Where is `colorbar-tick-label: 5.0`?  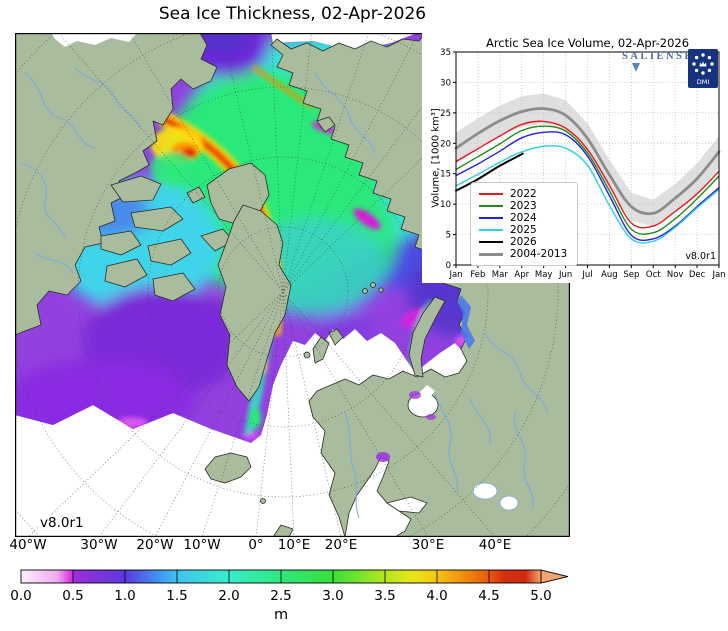
colorbar-tick-label: 5.0 is located at coordinates (540, 596).